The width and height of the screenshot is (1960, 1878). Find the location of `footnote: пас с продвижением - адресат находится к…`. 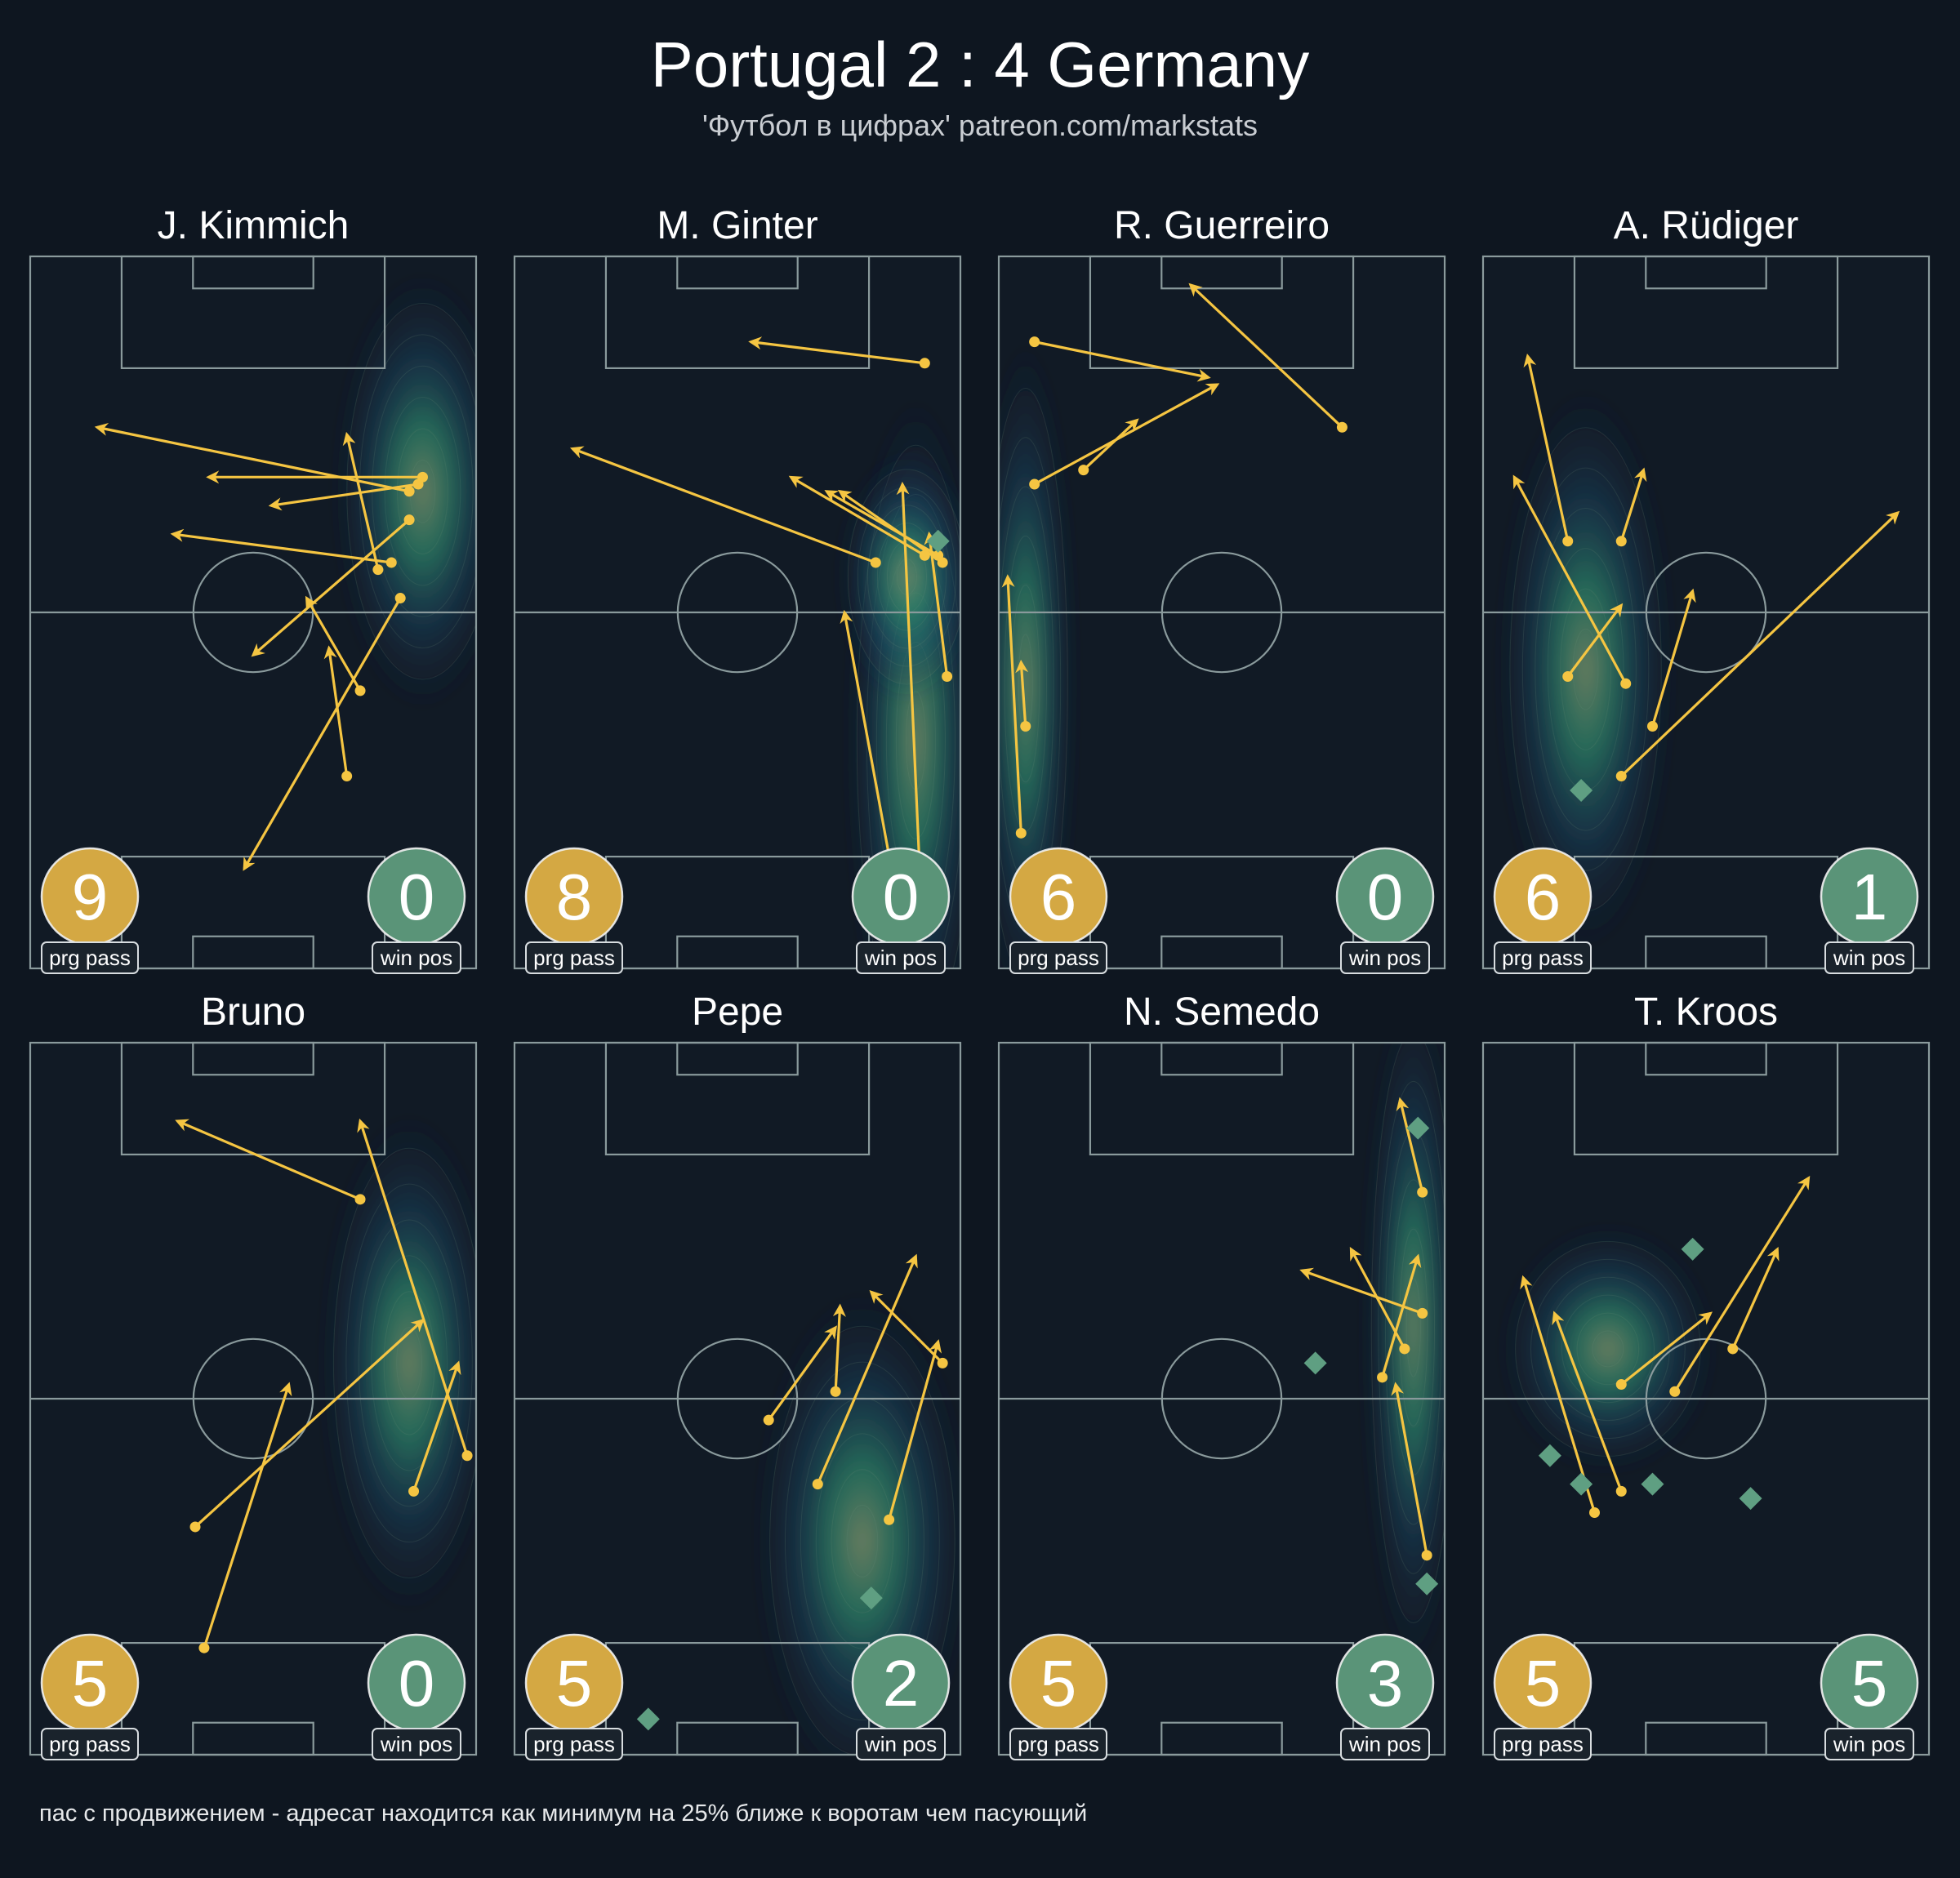

footnote: пас с продвижением - адресат находится к… is located at coordinates (563, 1814).